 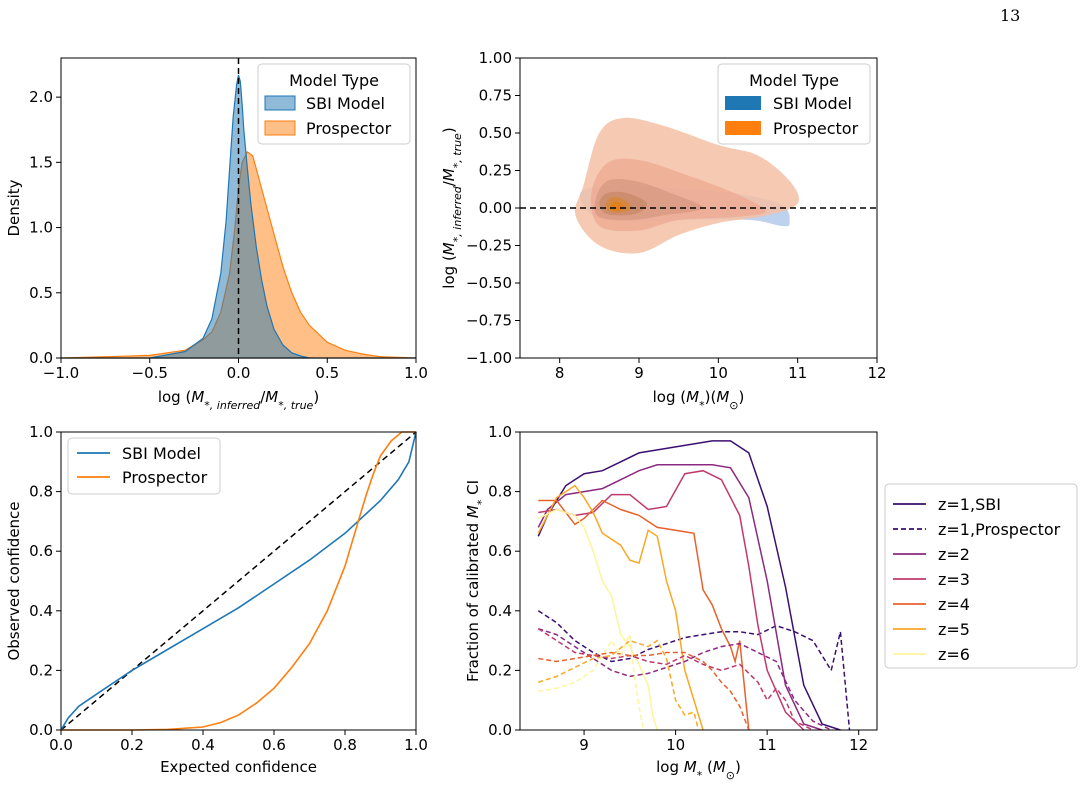 I want to click on x-tick-label: −1.0, so click(x=61, y=373).